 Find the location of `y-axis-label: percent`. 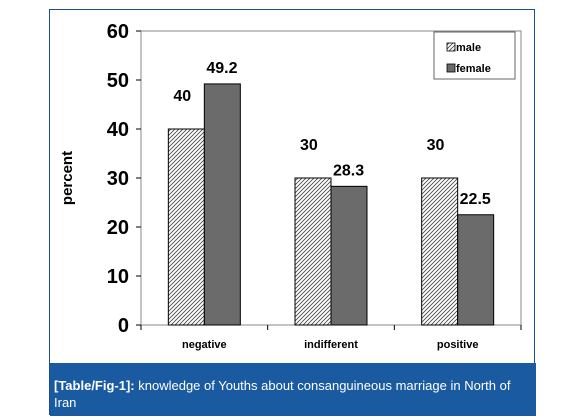

y-axis-label: percent is located at coordinates (67, 178).